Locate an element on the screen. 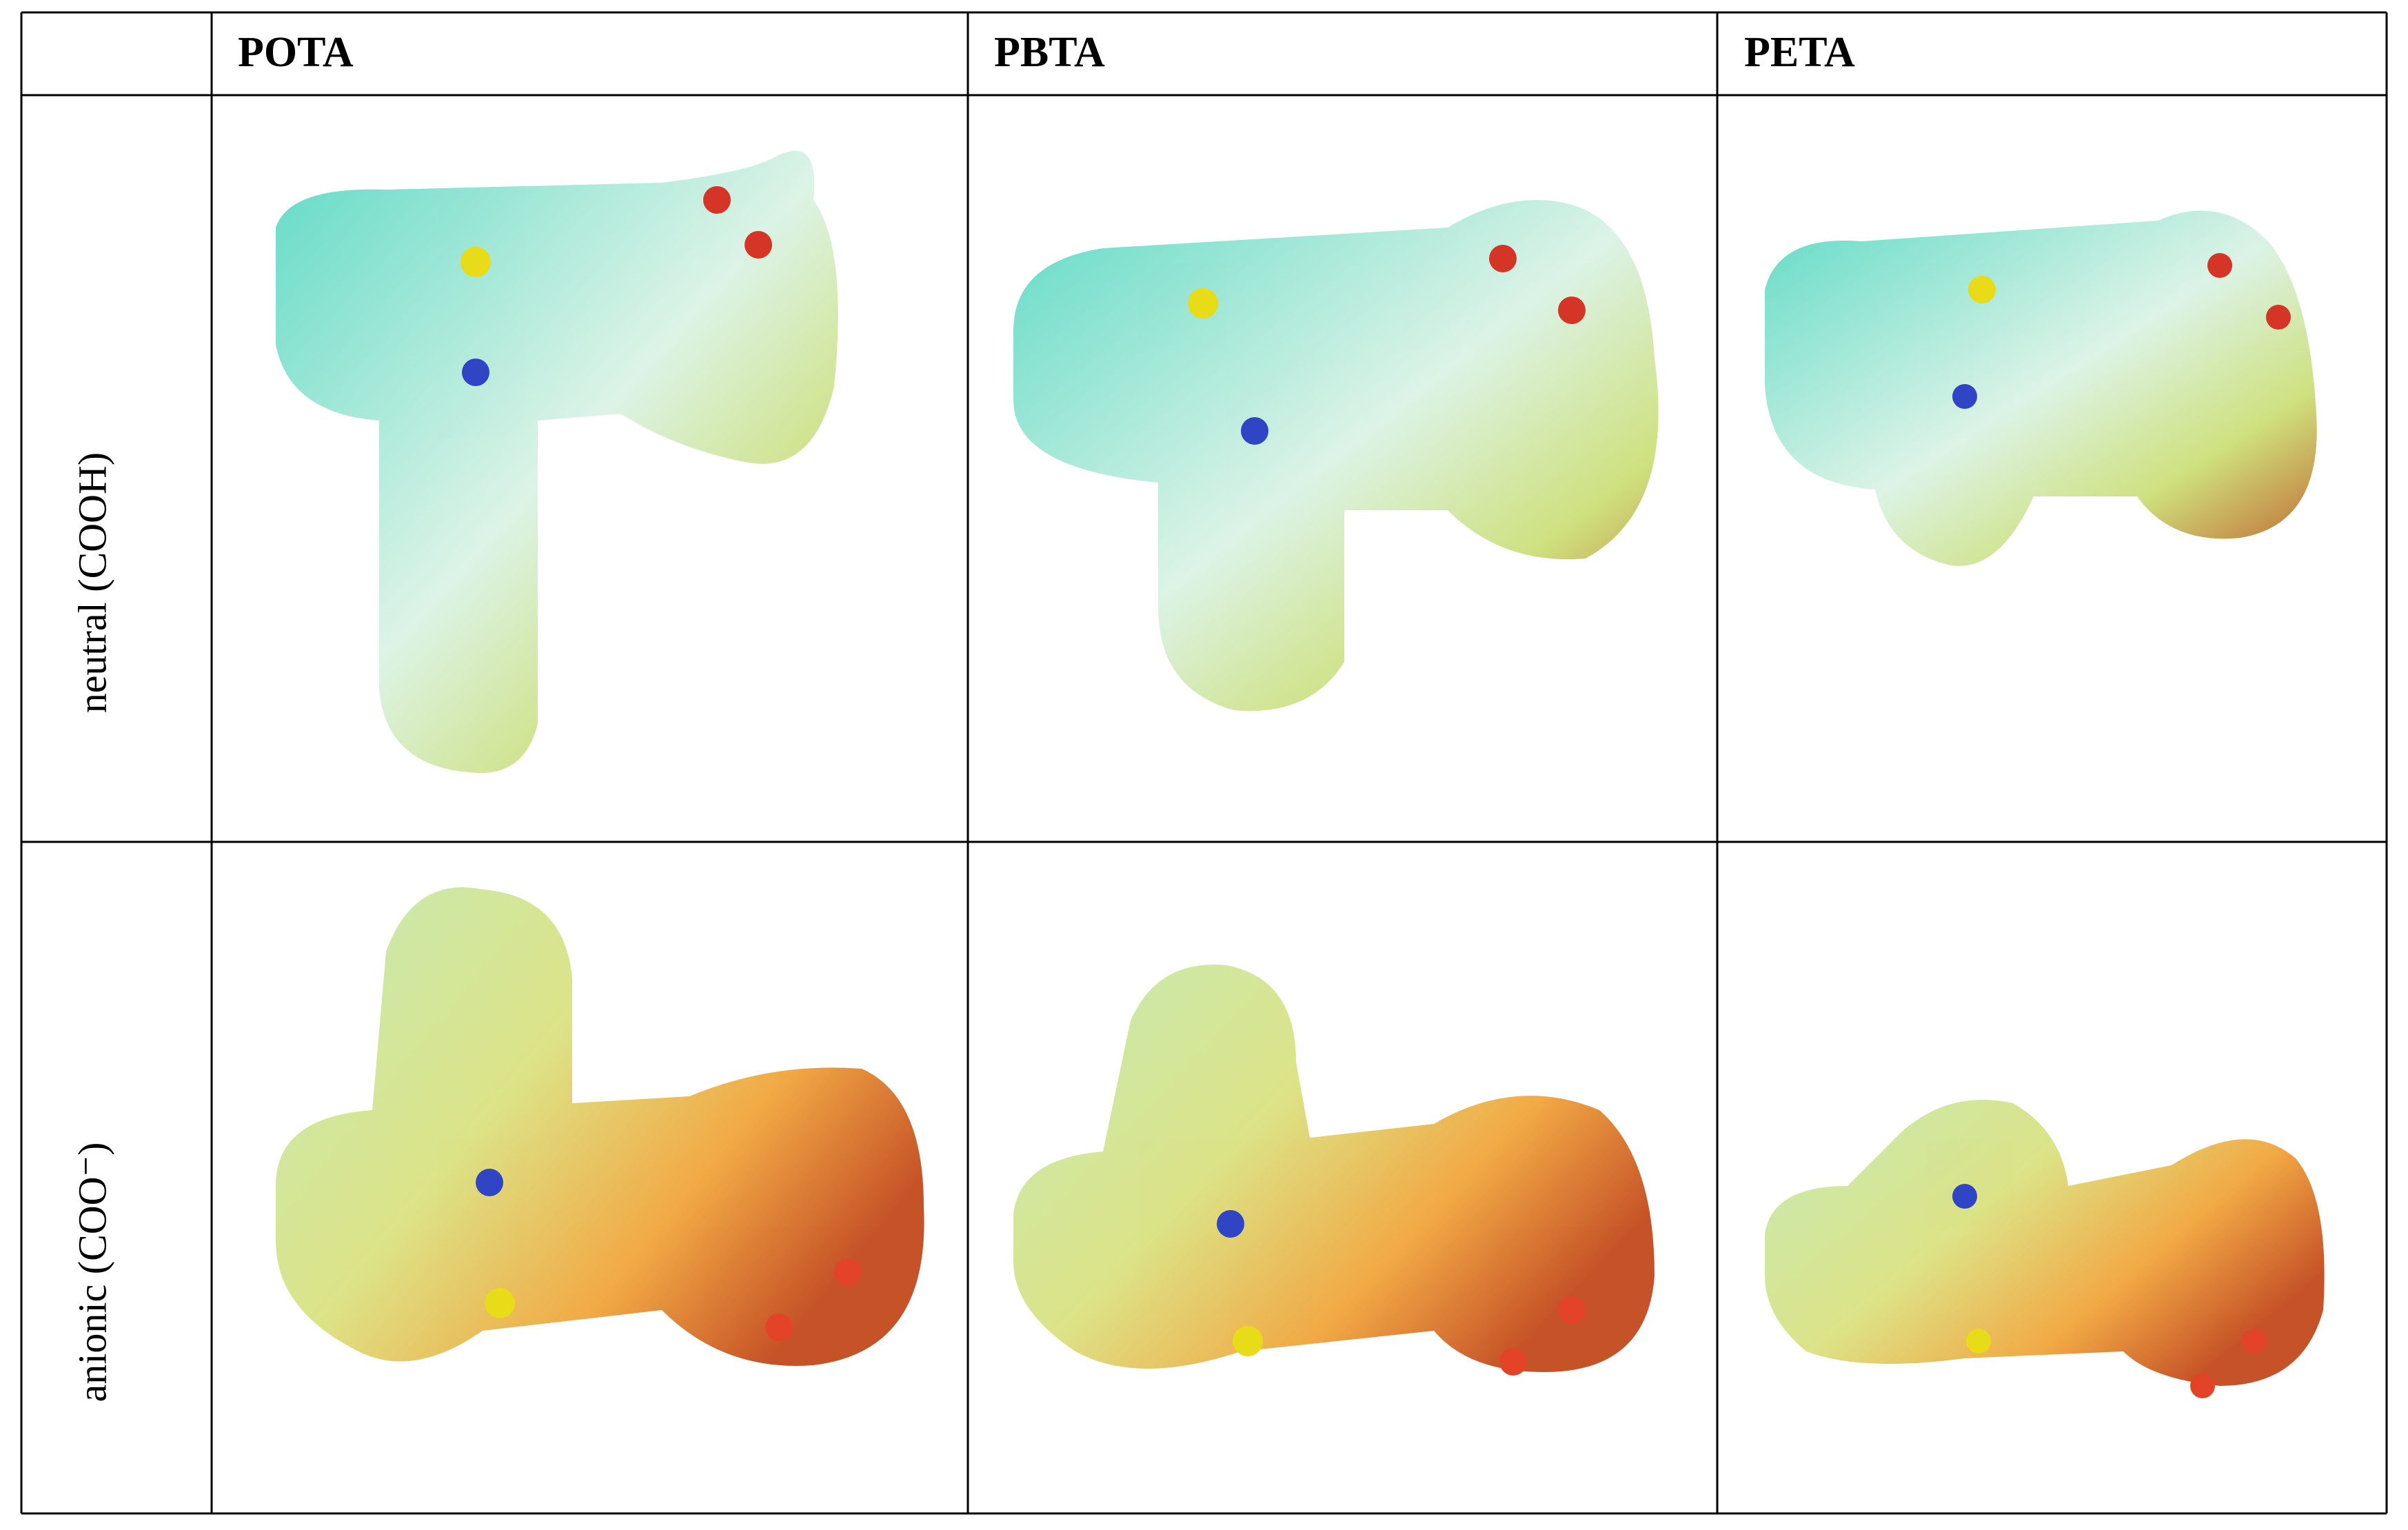 Image resolution: width=2408 pixels, height=1530 pixels. row-label: anionic (COO⁻) is located at coordinates (92, 1272).